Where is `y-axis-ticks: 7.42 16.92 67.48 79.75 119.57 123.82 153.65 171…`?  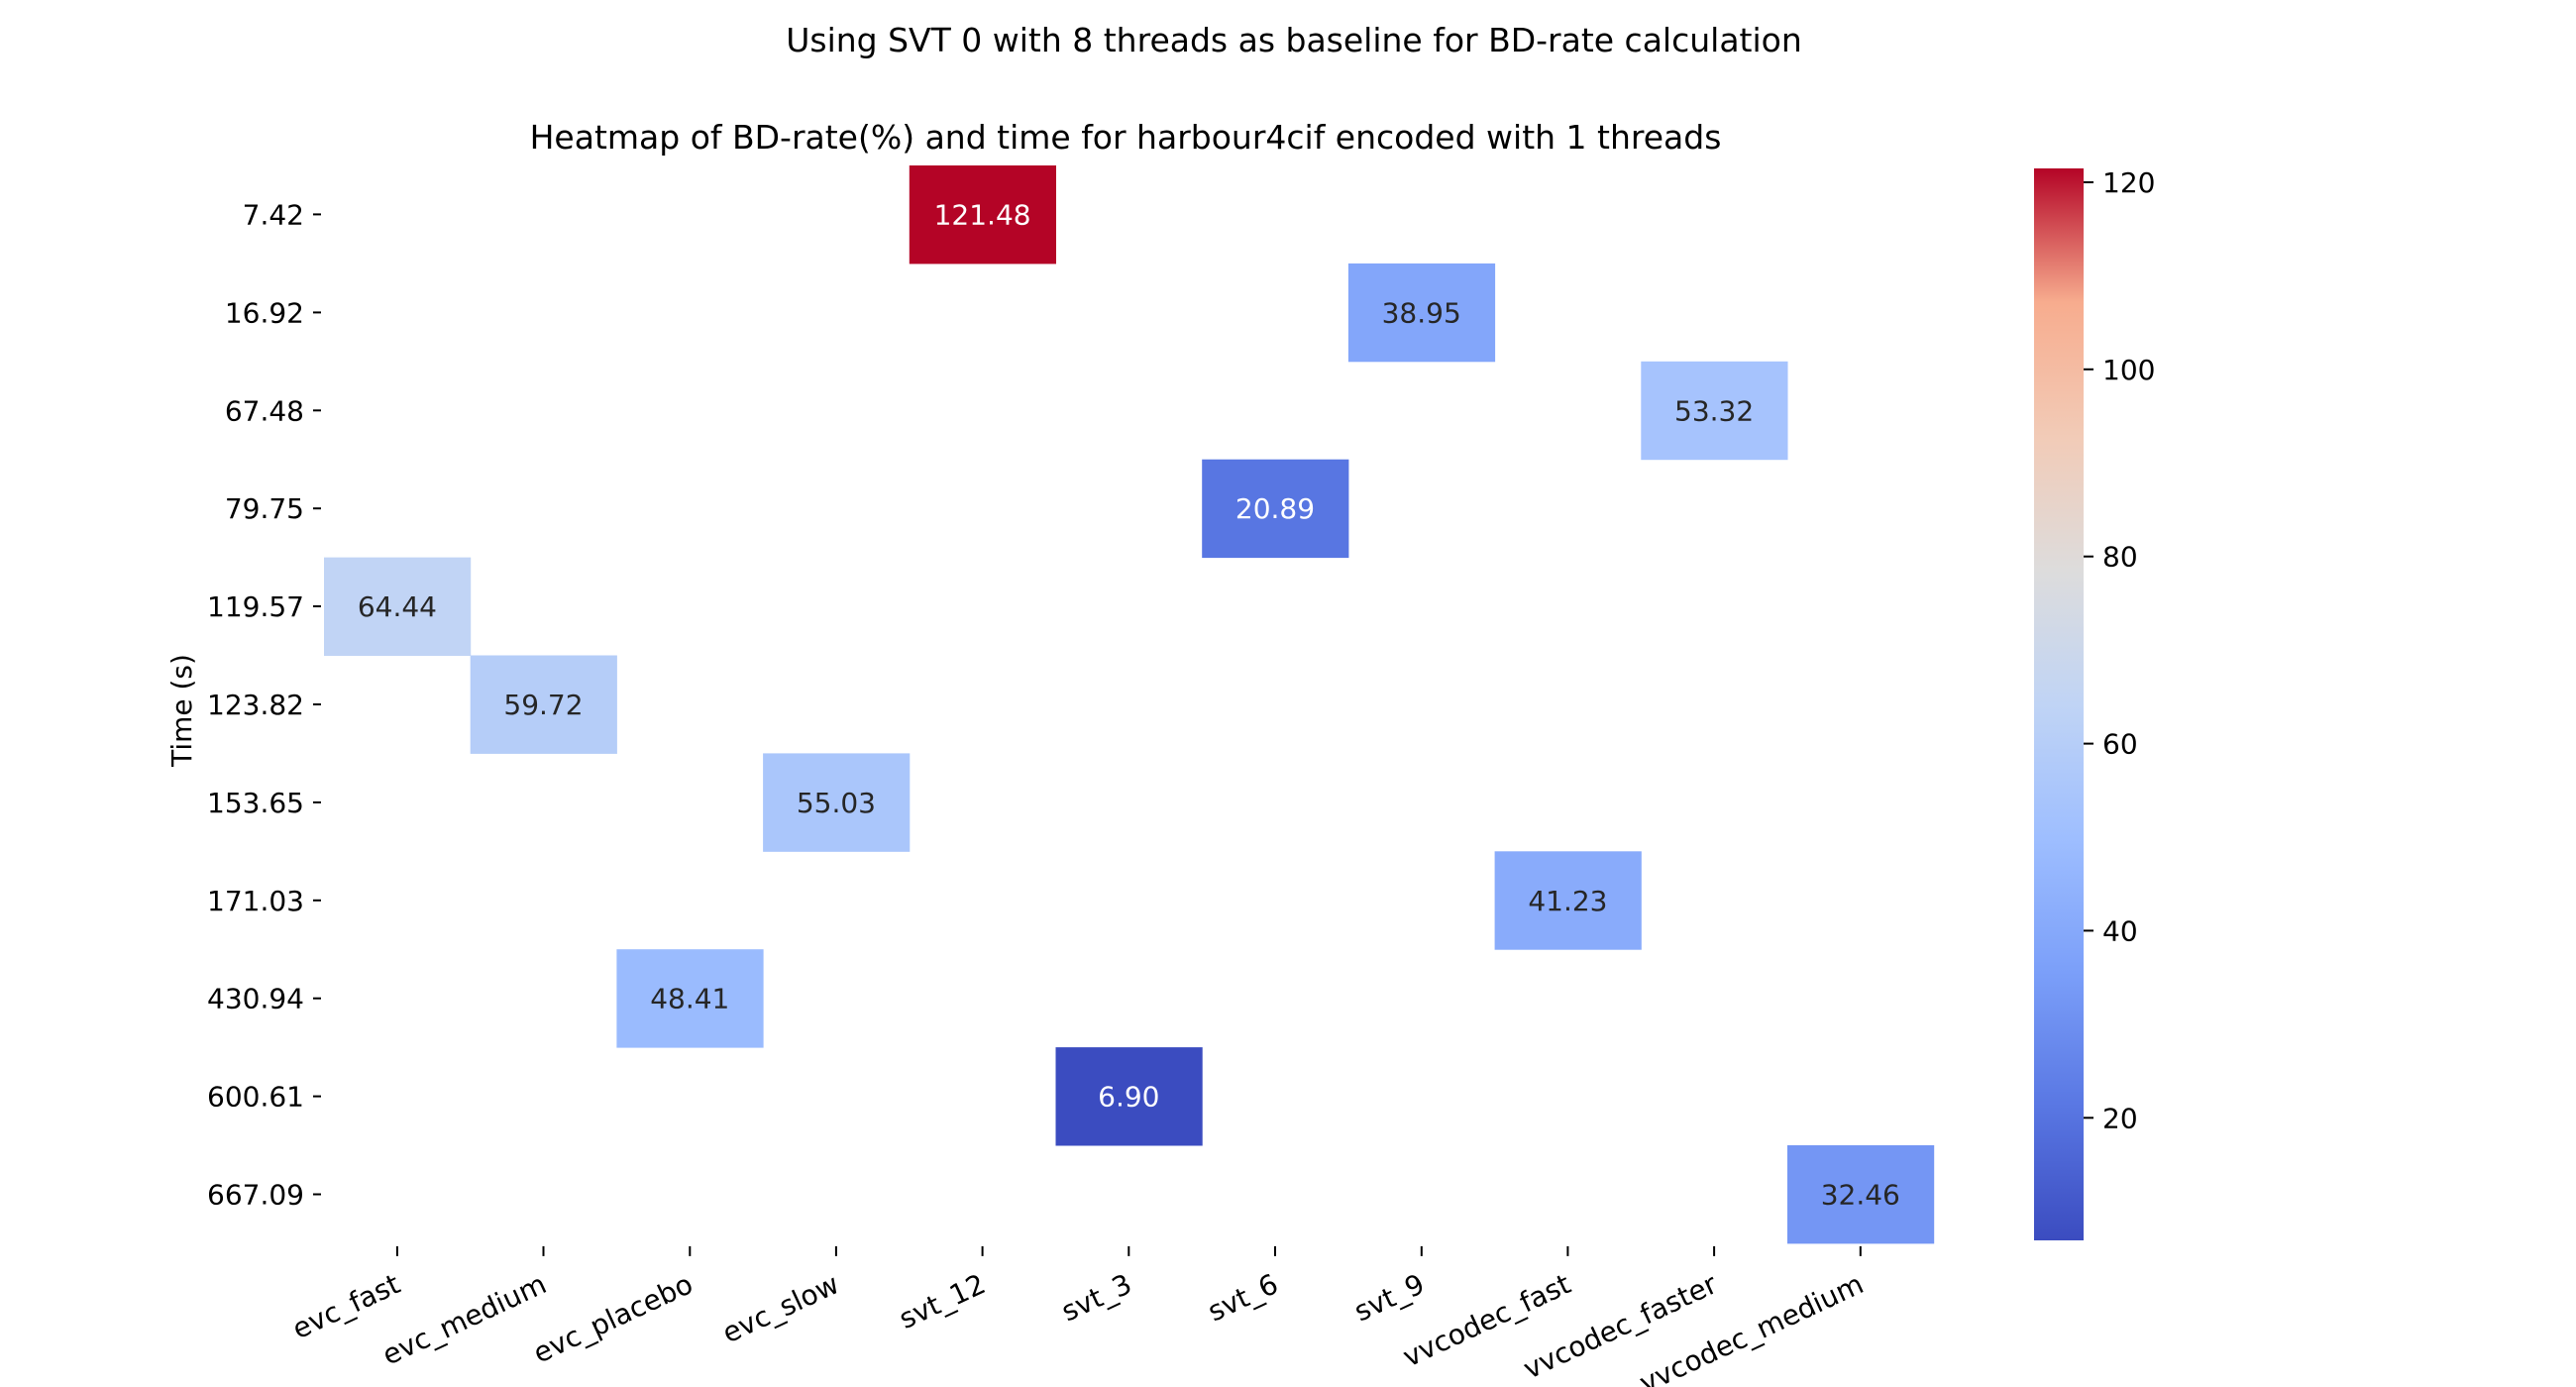
y-axis-ticks: 7.42 16.92 67.48 79.75 119.57 123.82 153.65 171… is located at coordinates (264, 705).